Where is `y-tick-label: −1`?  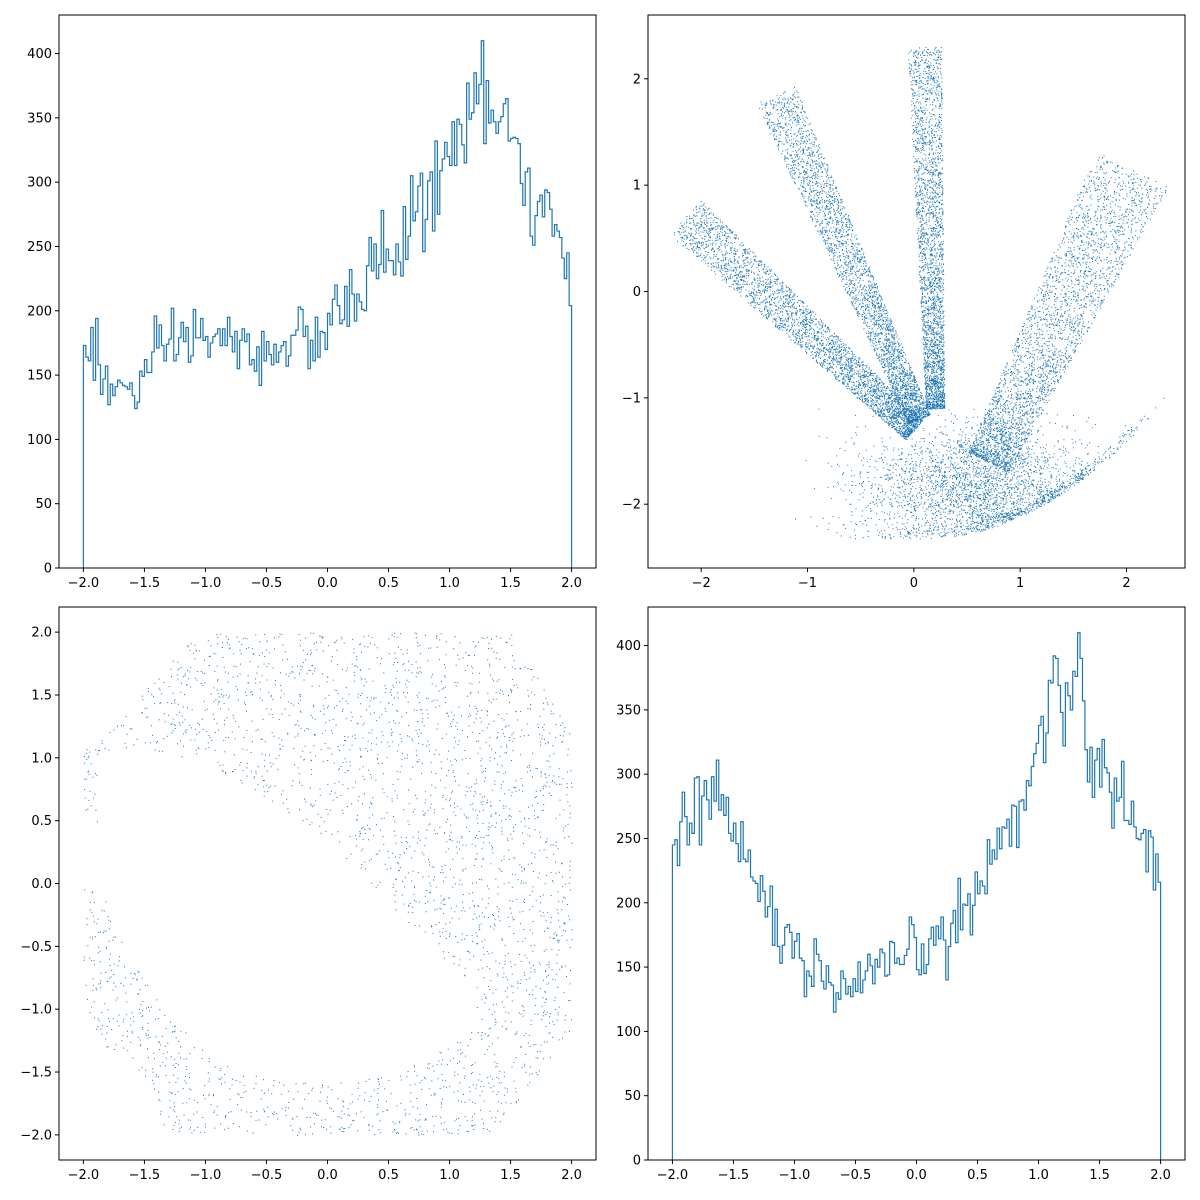 y-tick-label: −1 is located at coordinates (631, 398).